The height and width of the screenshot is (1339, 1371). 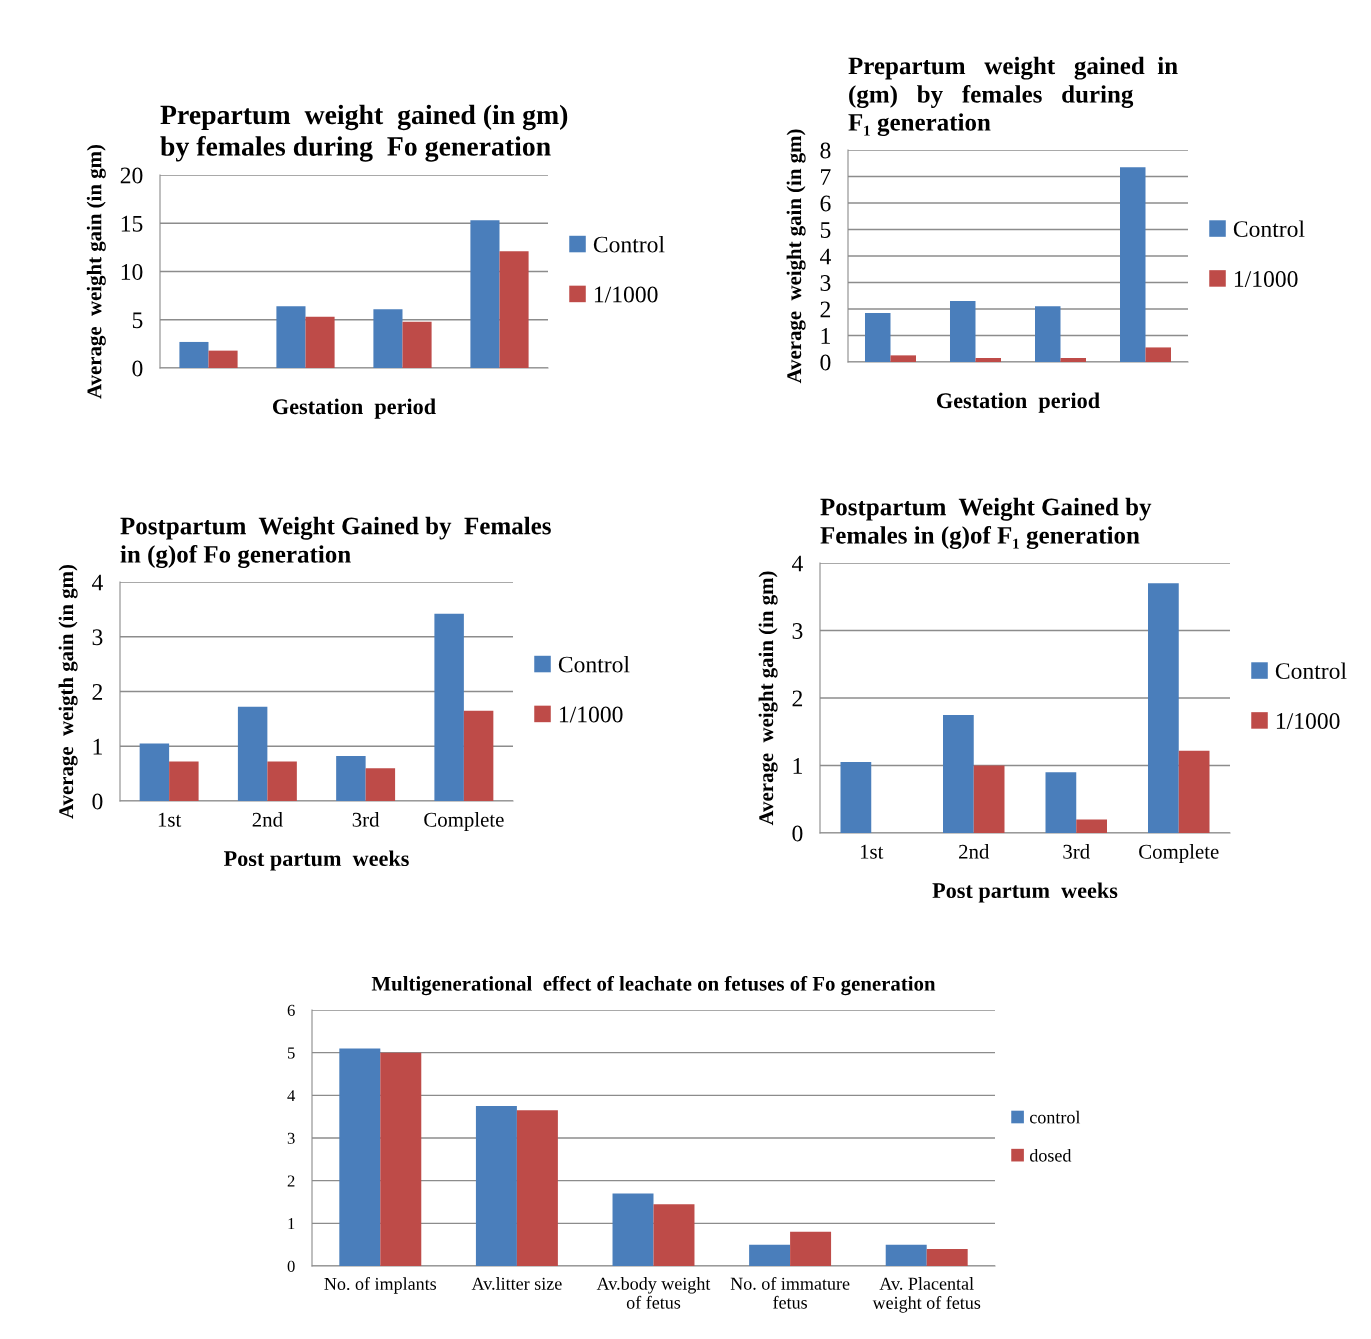 I want to click on legend-label: dosed, so click(x=1050, y=1155).